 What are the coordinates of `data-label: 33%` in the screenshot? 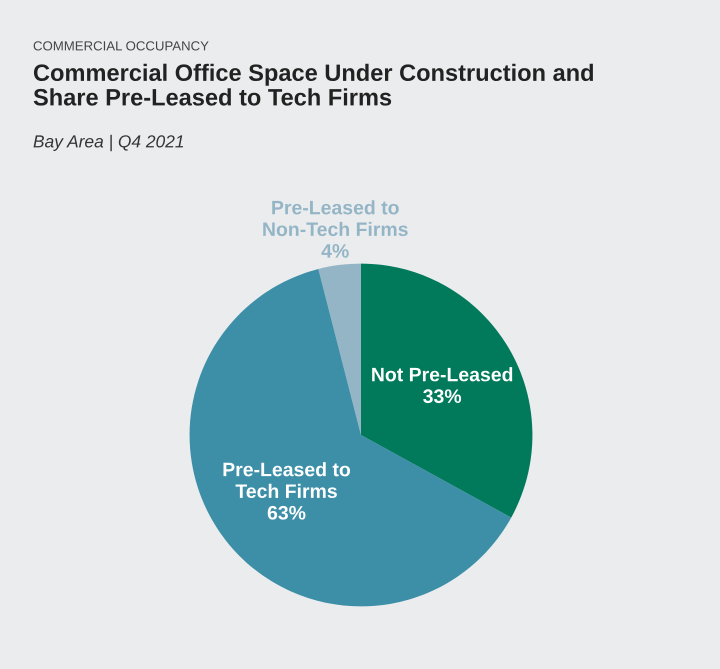 It's located at (442, 396).